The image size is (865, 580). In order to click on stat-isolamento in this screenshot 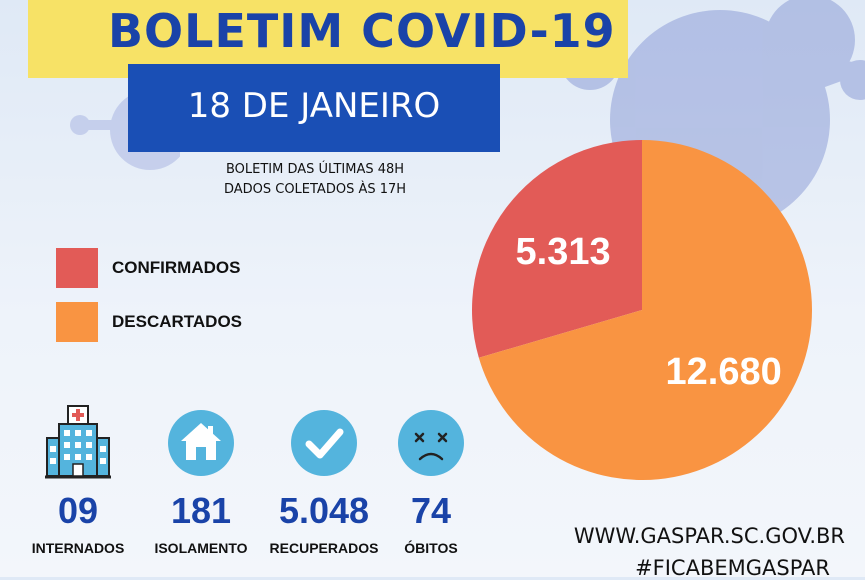, I will do `click(201, 438)`.